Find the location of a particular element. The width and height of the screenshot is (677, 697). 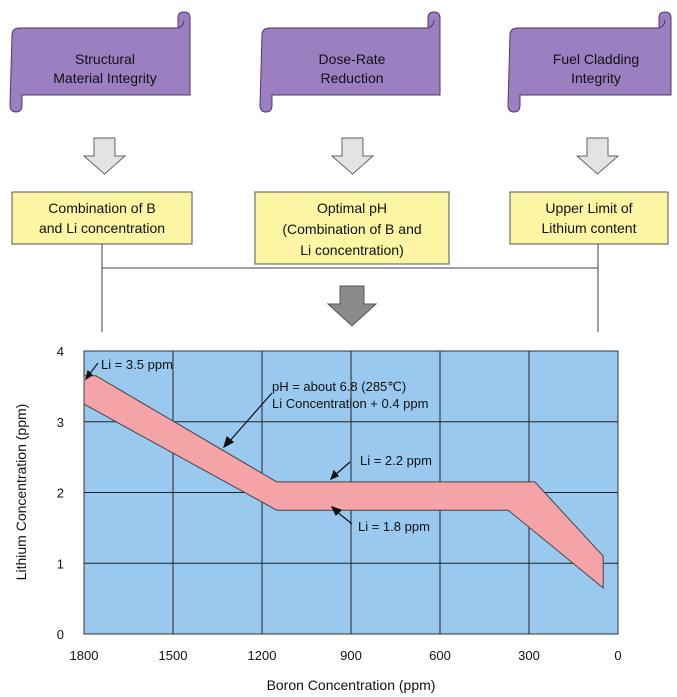

arrow-ph is located at coordinates (250, 418).